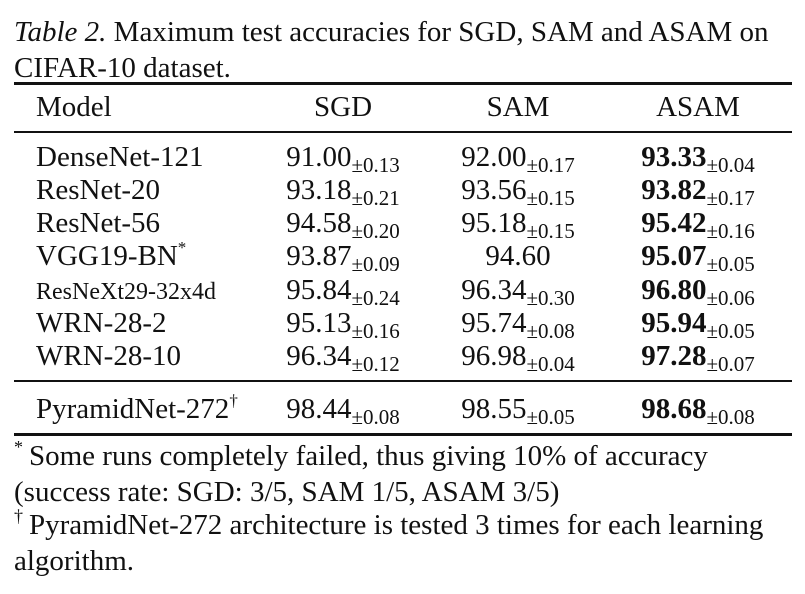 Image resolution: width=805 pixels, height=594 pixels. What do you see at coordinates (518, 192) in the screenshot?
I see `table-row-sam: 93.56±0.15` at bounding box center [518, 192].